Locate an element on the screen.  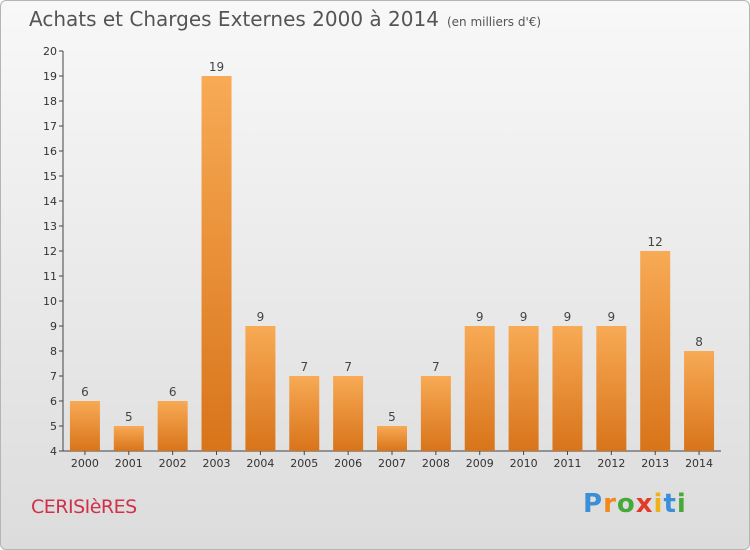
y-tick-label: 7 is located at coordinates (53, 376).